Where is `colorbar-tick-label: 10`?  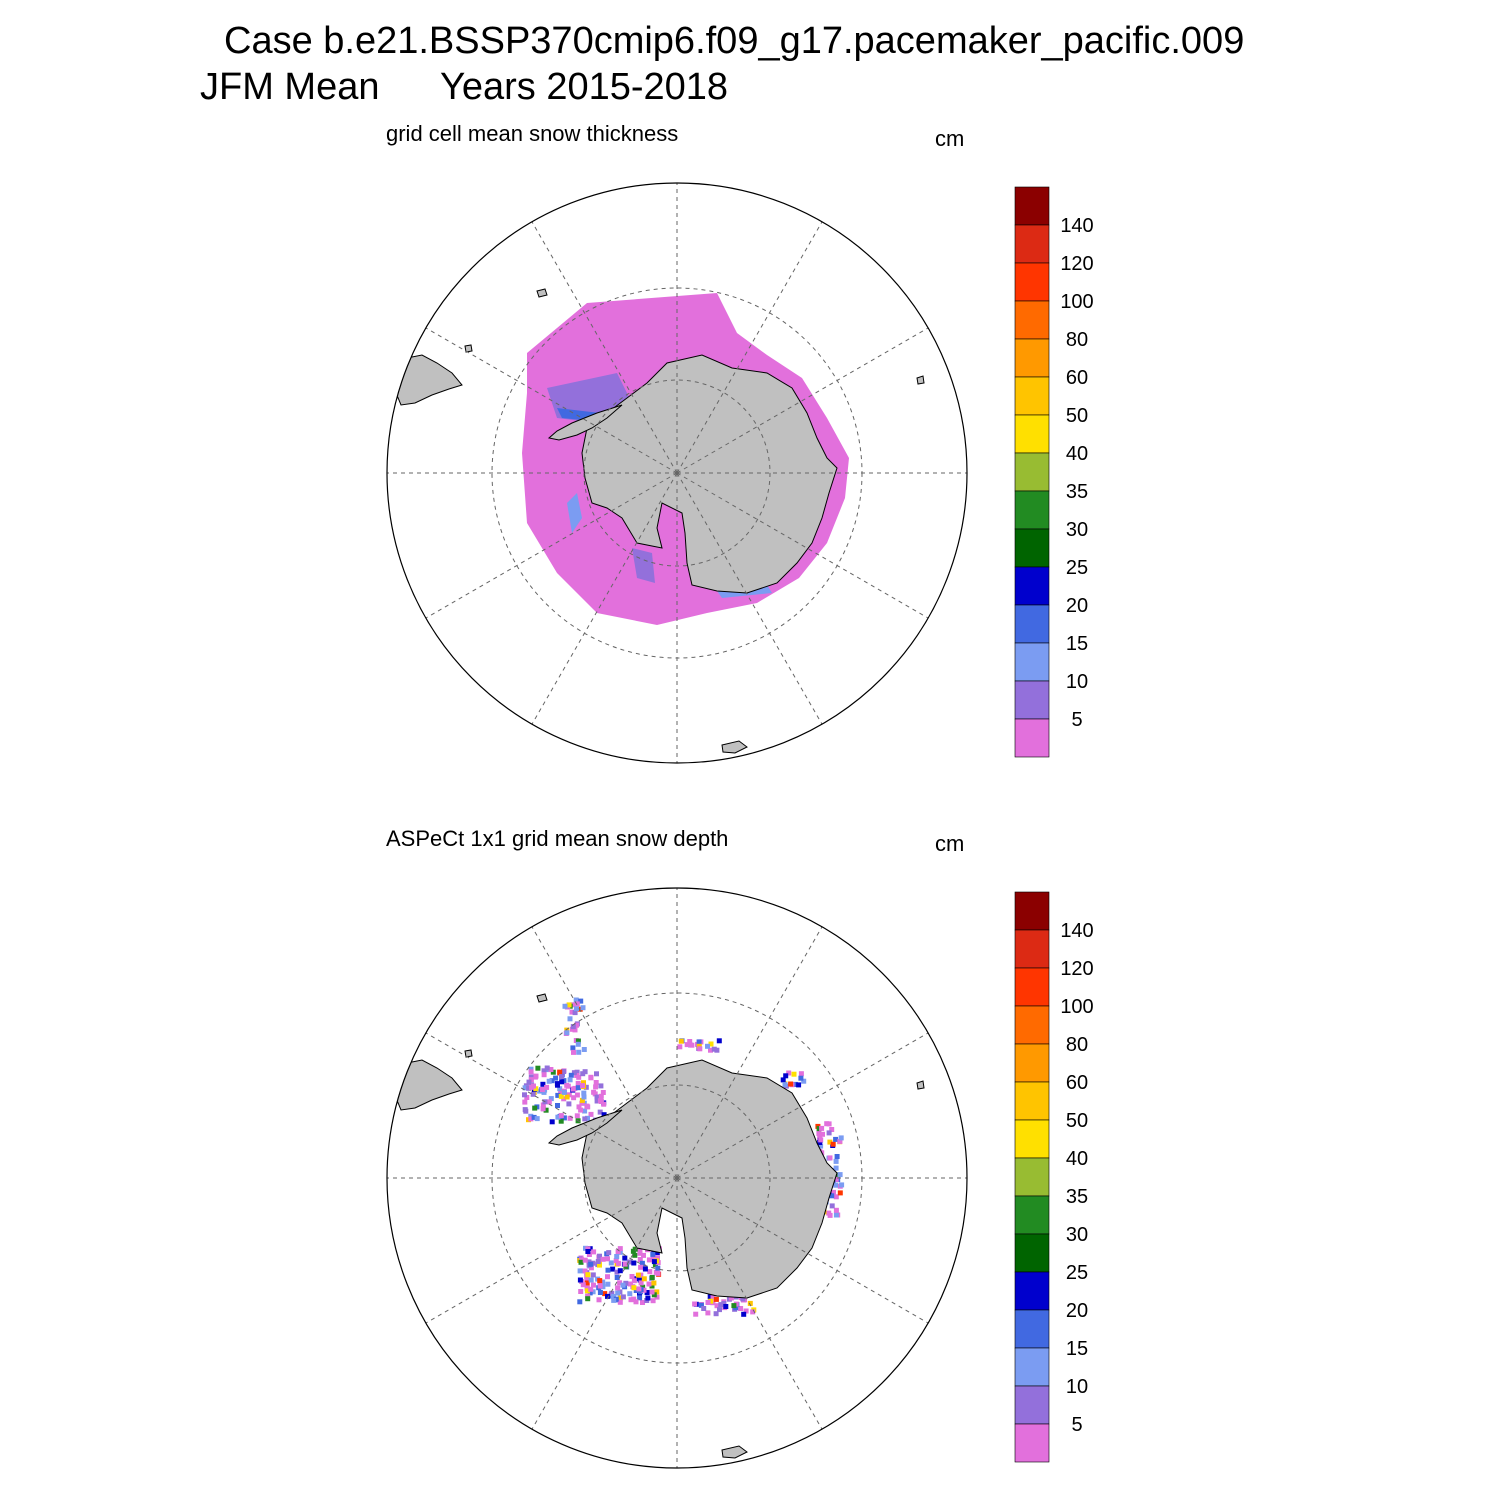 colorbar-tick-label: 10 is located at coordinates (1077, 1387).